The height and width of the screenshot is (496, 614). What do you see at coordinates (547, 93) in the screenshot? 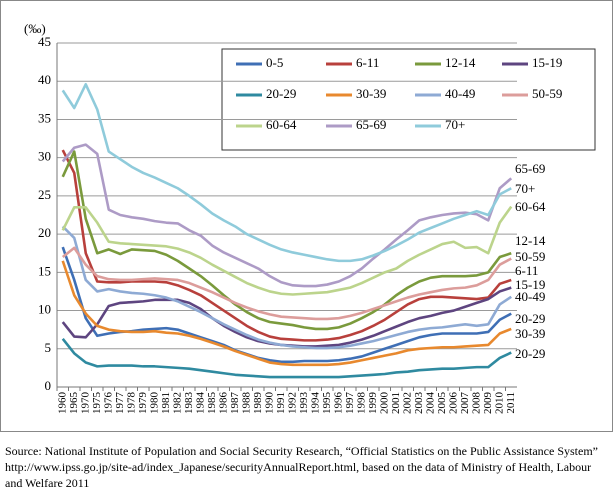
I see `legend-label: 50-59` at bounding box center [547, 93].